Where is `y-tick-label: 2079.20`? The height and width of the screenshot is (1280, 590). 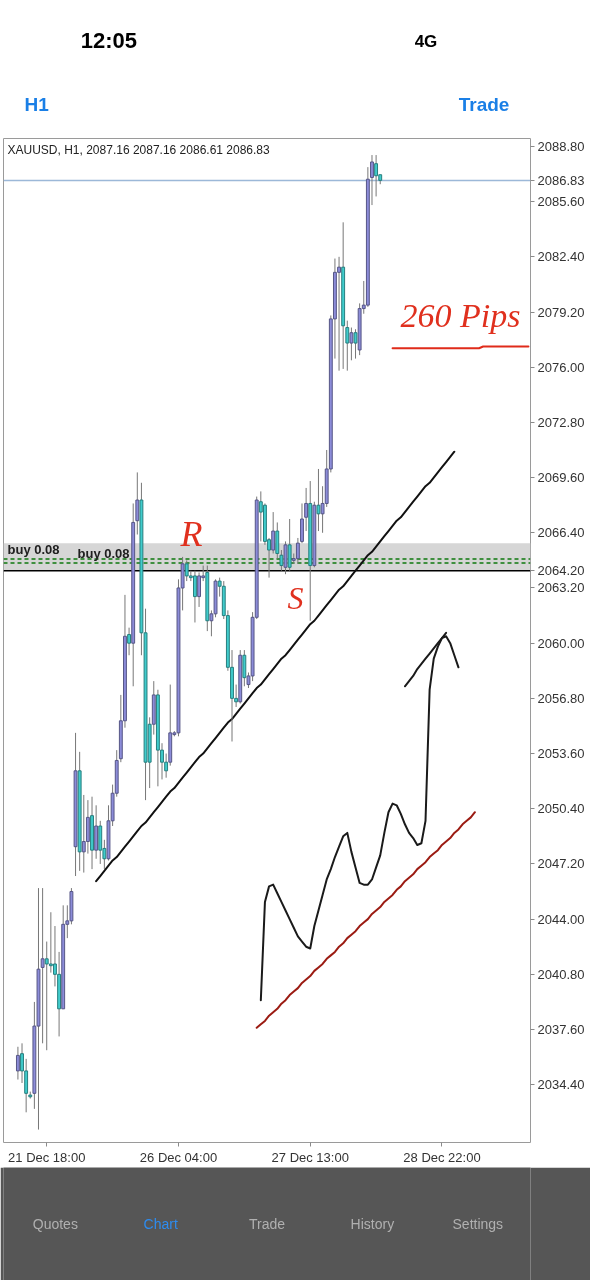
y-tick-label: 2079.20 is located at coordinates (561, 312).